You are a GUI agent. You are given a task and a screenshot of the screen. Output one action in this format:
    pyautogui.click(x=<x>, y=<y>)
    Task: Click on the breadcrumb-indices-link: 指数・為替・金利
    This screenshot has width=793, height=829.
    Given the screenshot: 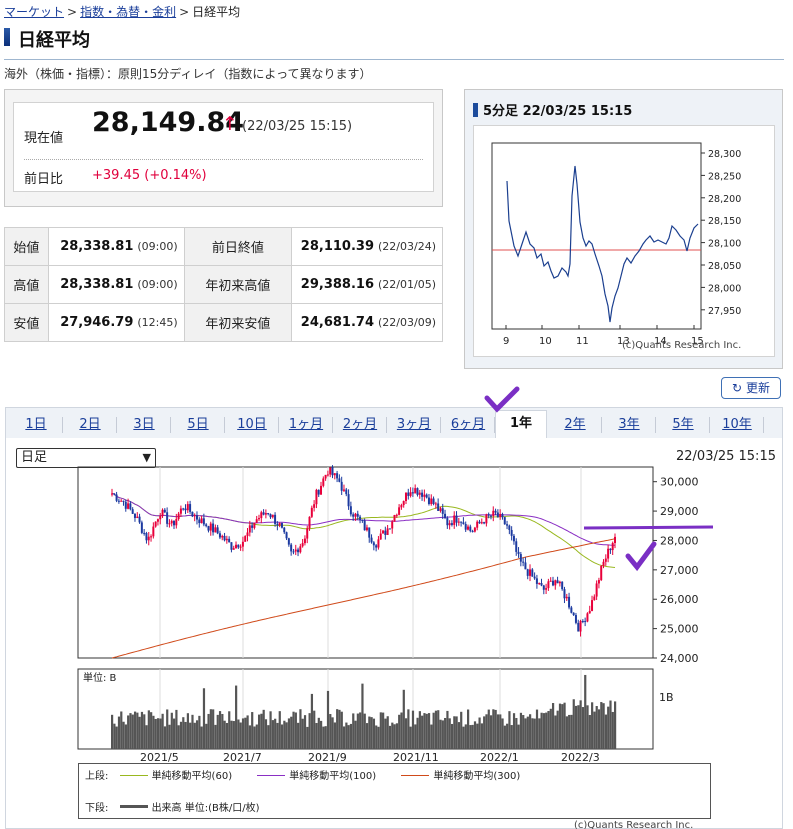 What is the action you would take?
    pyautogui.click(x=128, y=12)
    